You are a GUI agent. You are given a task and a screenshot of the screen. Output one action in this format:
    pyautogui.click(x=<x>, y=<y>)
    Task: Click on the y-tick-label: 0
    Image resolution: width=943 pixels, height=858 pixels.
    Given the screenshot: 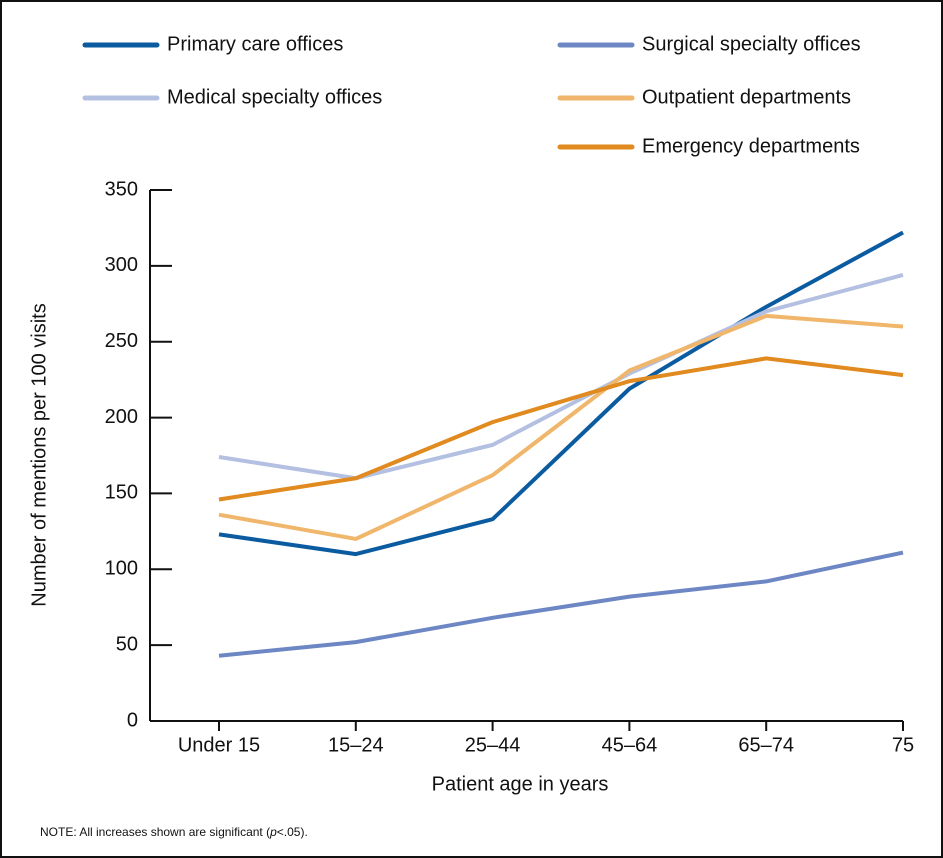 What is the action you would take?
    pyautogui.click(x=132, y=720)
    